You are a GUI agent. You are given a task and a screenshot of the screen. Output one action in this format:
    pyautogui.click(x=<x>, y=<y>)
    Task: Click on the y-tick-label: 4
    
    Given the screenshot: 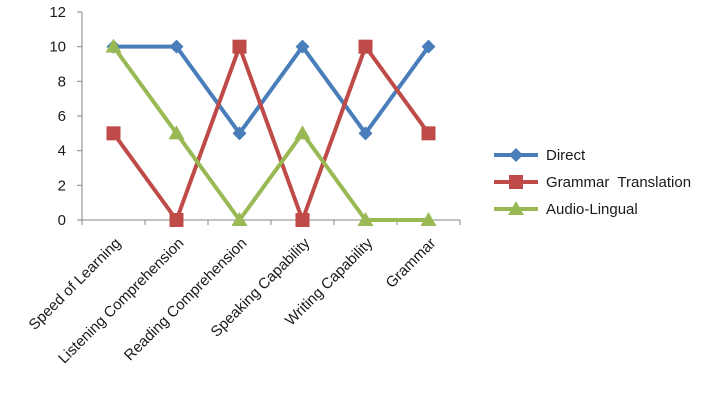 What is the action you would take?
    pyautogui.click(x=62, y=151)
    